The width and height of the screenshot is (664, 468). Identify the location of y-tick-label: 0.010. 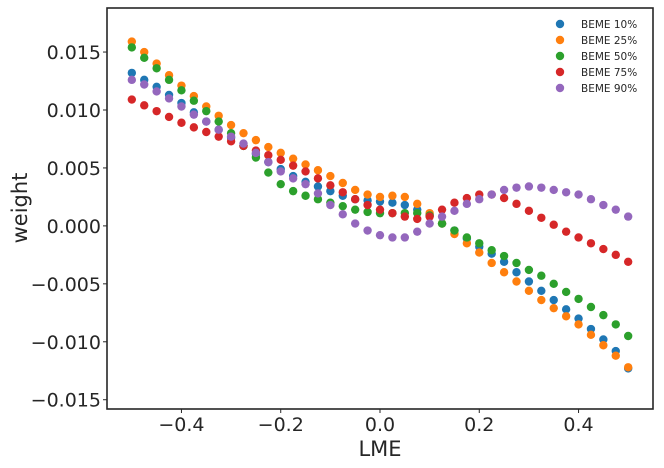
(74, 111).